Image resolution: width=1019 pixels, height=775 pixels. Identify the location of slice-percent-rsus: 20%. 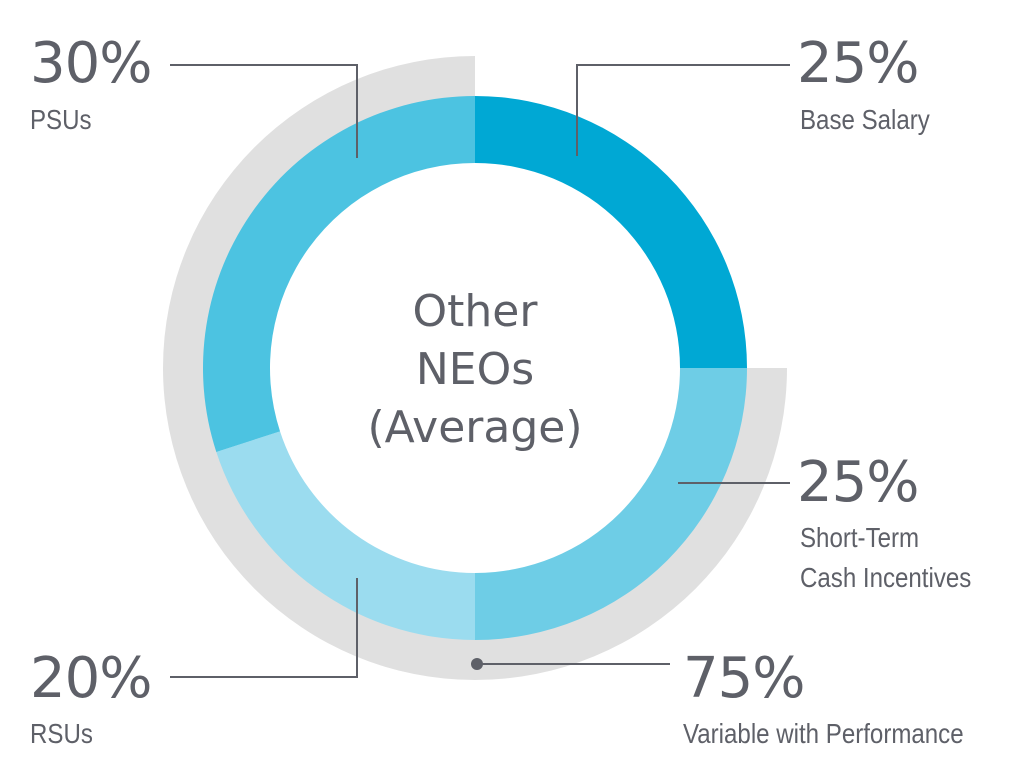
(91, 678).